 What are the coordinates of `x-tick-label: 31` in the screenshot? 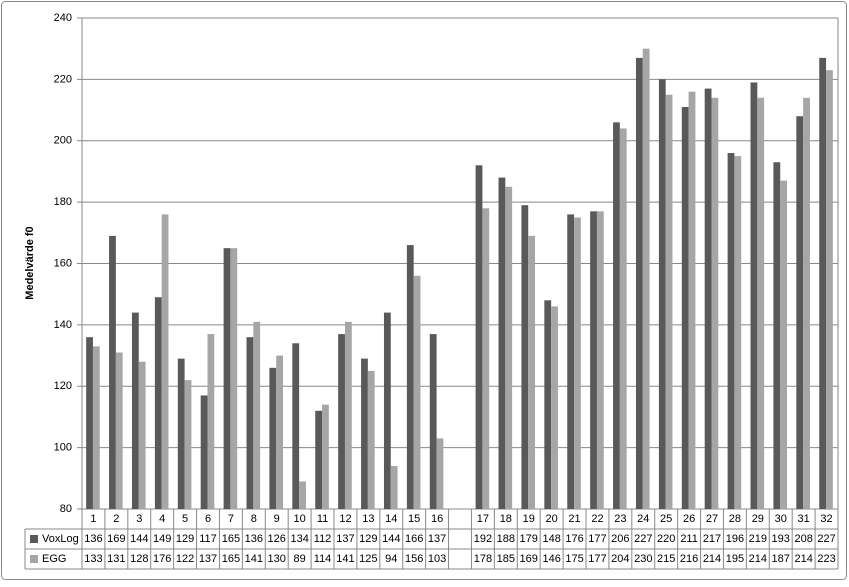 It's located at (804, 519).